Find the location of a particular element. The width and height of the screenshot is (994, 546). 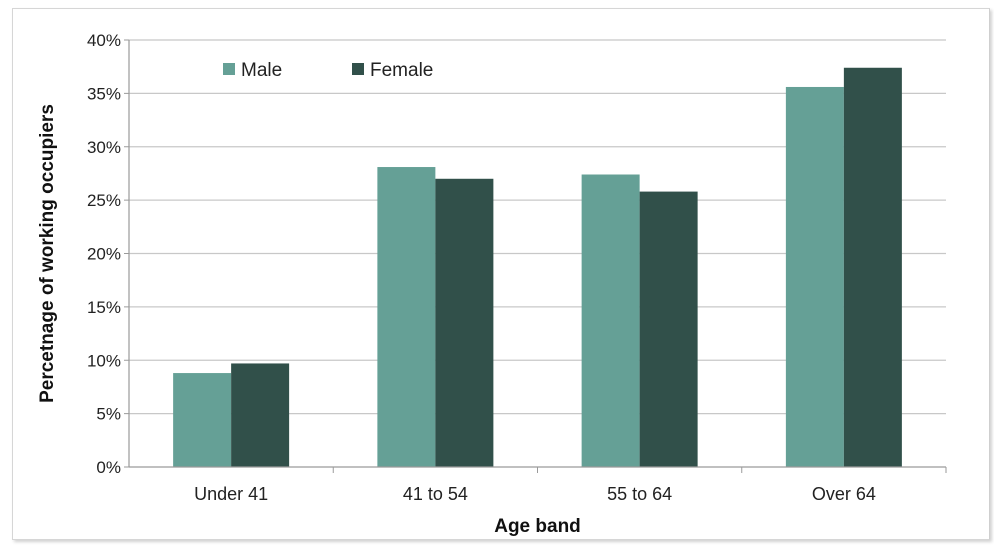

x-tick-labels: Under 41 41 to 54 55 to 64 Over 64 is located at coordinates (535, 494).